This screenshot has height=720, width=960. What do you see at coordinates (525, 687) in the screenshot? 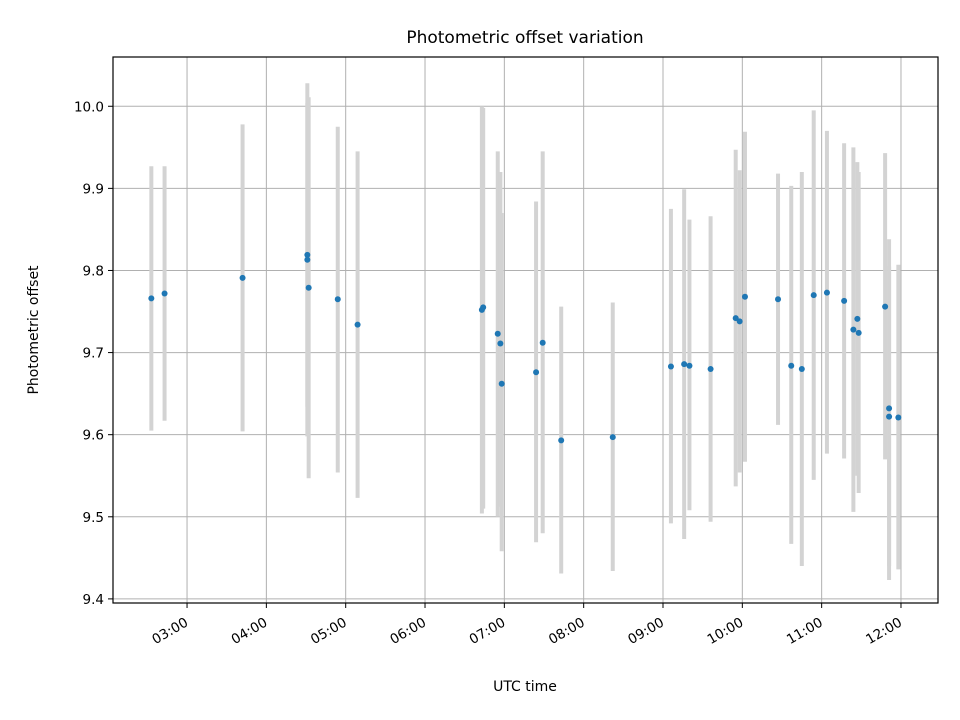
I see `x-axis-label: UTC time` at bounding box center [525, 687].